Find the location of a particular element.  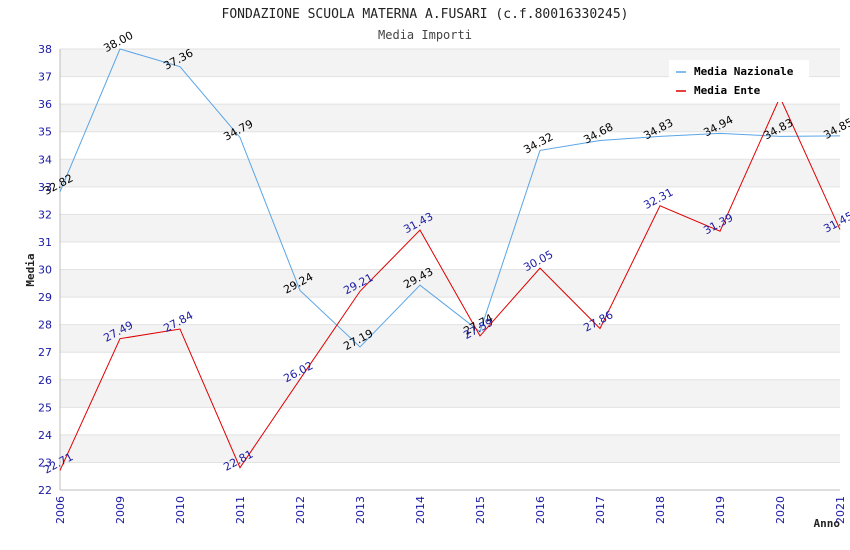

x-tick-label: 2019 is located at coordinates (720, 510).